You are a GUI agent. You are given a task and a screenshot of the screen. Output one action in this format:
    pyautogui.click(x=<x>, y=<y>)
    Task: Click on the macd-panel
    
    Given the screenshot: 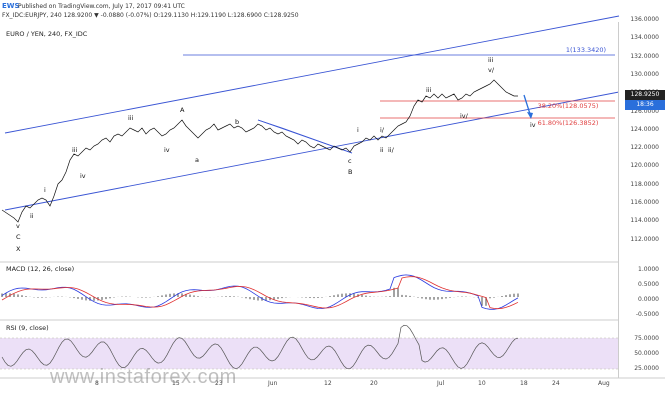 What is the action you would take?
    pyautogui.click(x=260, y=292)
    